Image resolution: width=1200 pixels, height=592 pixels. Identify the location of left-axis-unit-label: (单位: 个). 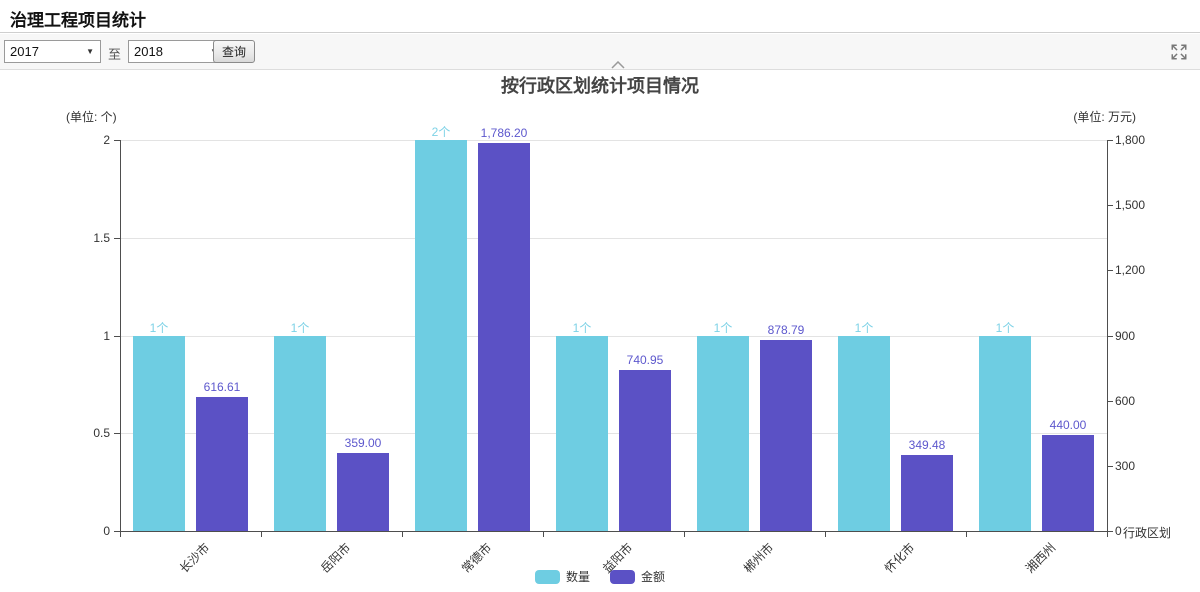
(91, 117).